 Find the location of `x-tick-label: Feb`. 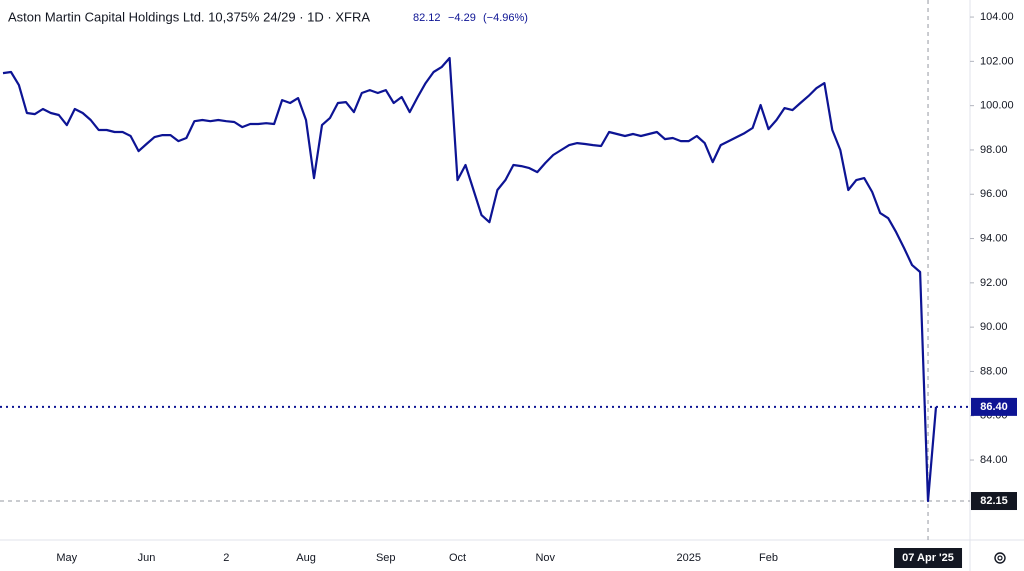

x-tick-label: Feb is located at coordinates (768, 558).